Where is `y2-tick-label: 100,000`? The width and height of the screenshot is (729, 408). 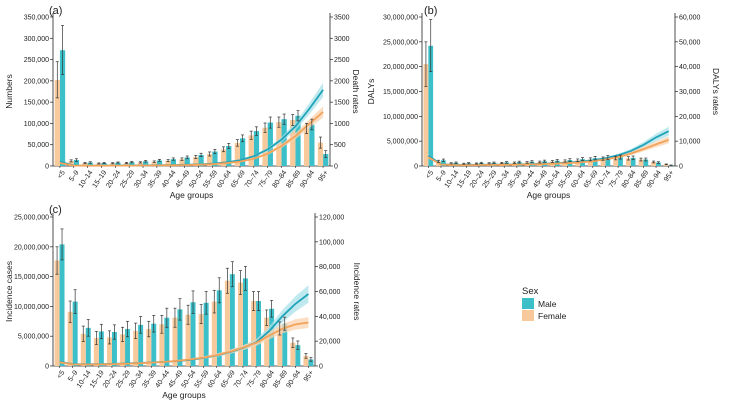
y2-tick-label: 100,000 is located at coordinates (331, 242).